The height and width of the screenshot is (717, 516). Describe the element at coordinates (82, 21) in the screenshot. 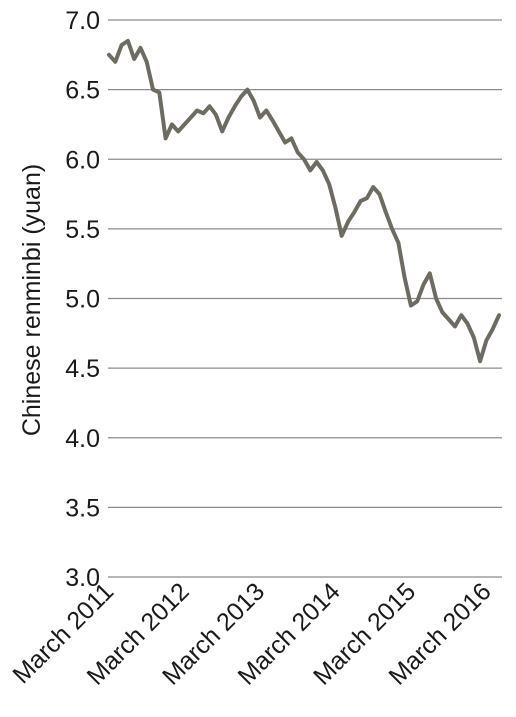

I see `y-tick-label: 7.0` at that location.